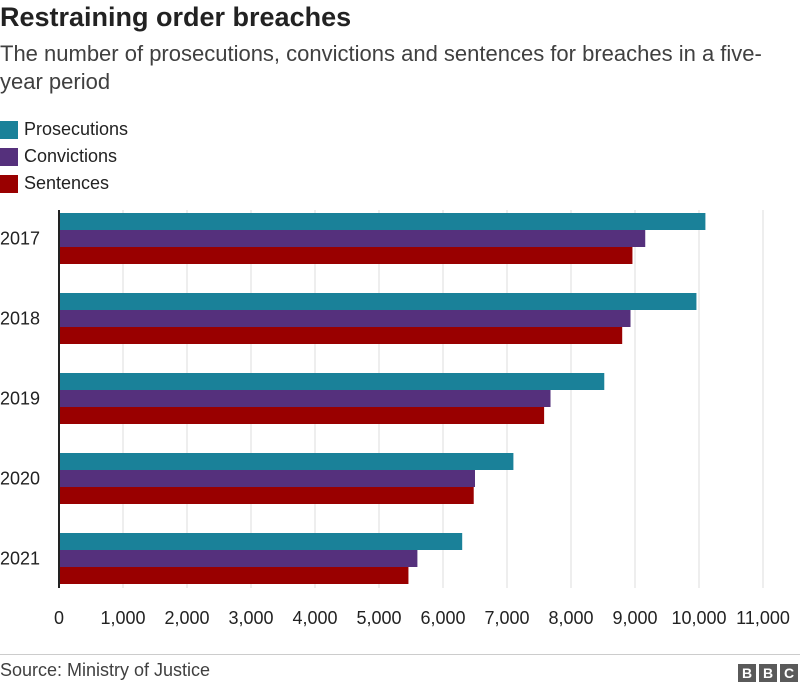 Image resolution: width=800 pixels, height=688 pixels. I want to click on bar-prosecutions-2017, so click(382, 221).